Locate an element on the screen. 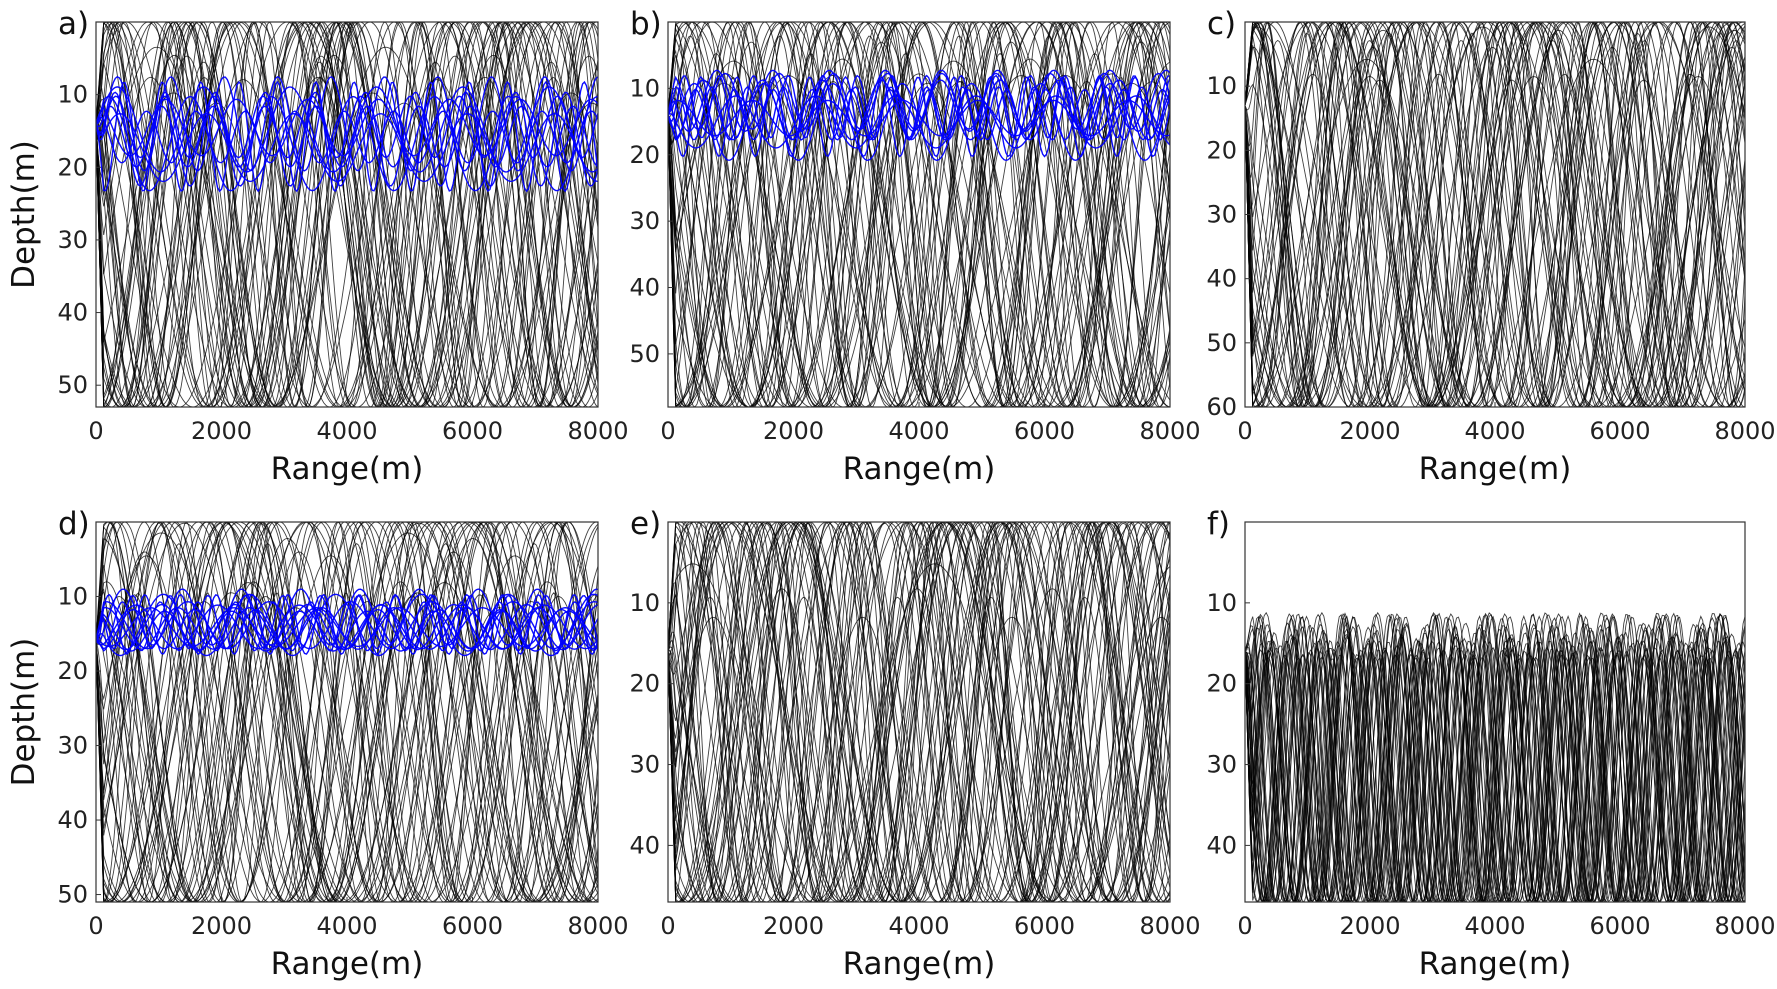 This screenshot has height=989, width=1777. panel-letter: f) is located at coordinates (1218, 524).